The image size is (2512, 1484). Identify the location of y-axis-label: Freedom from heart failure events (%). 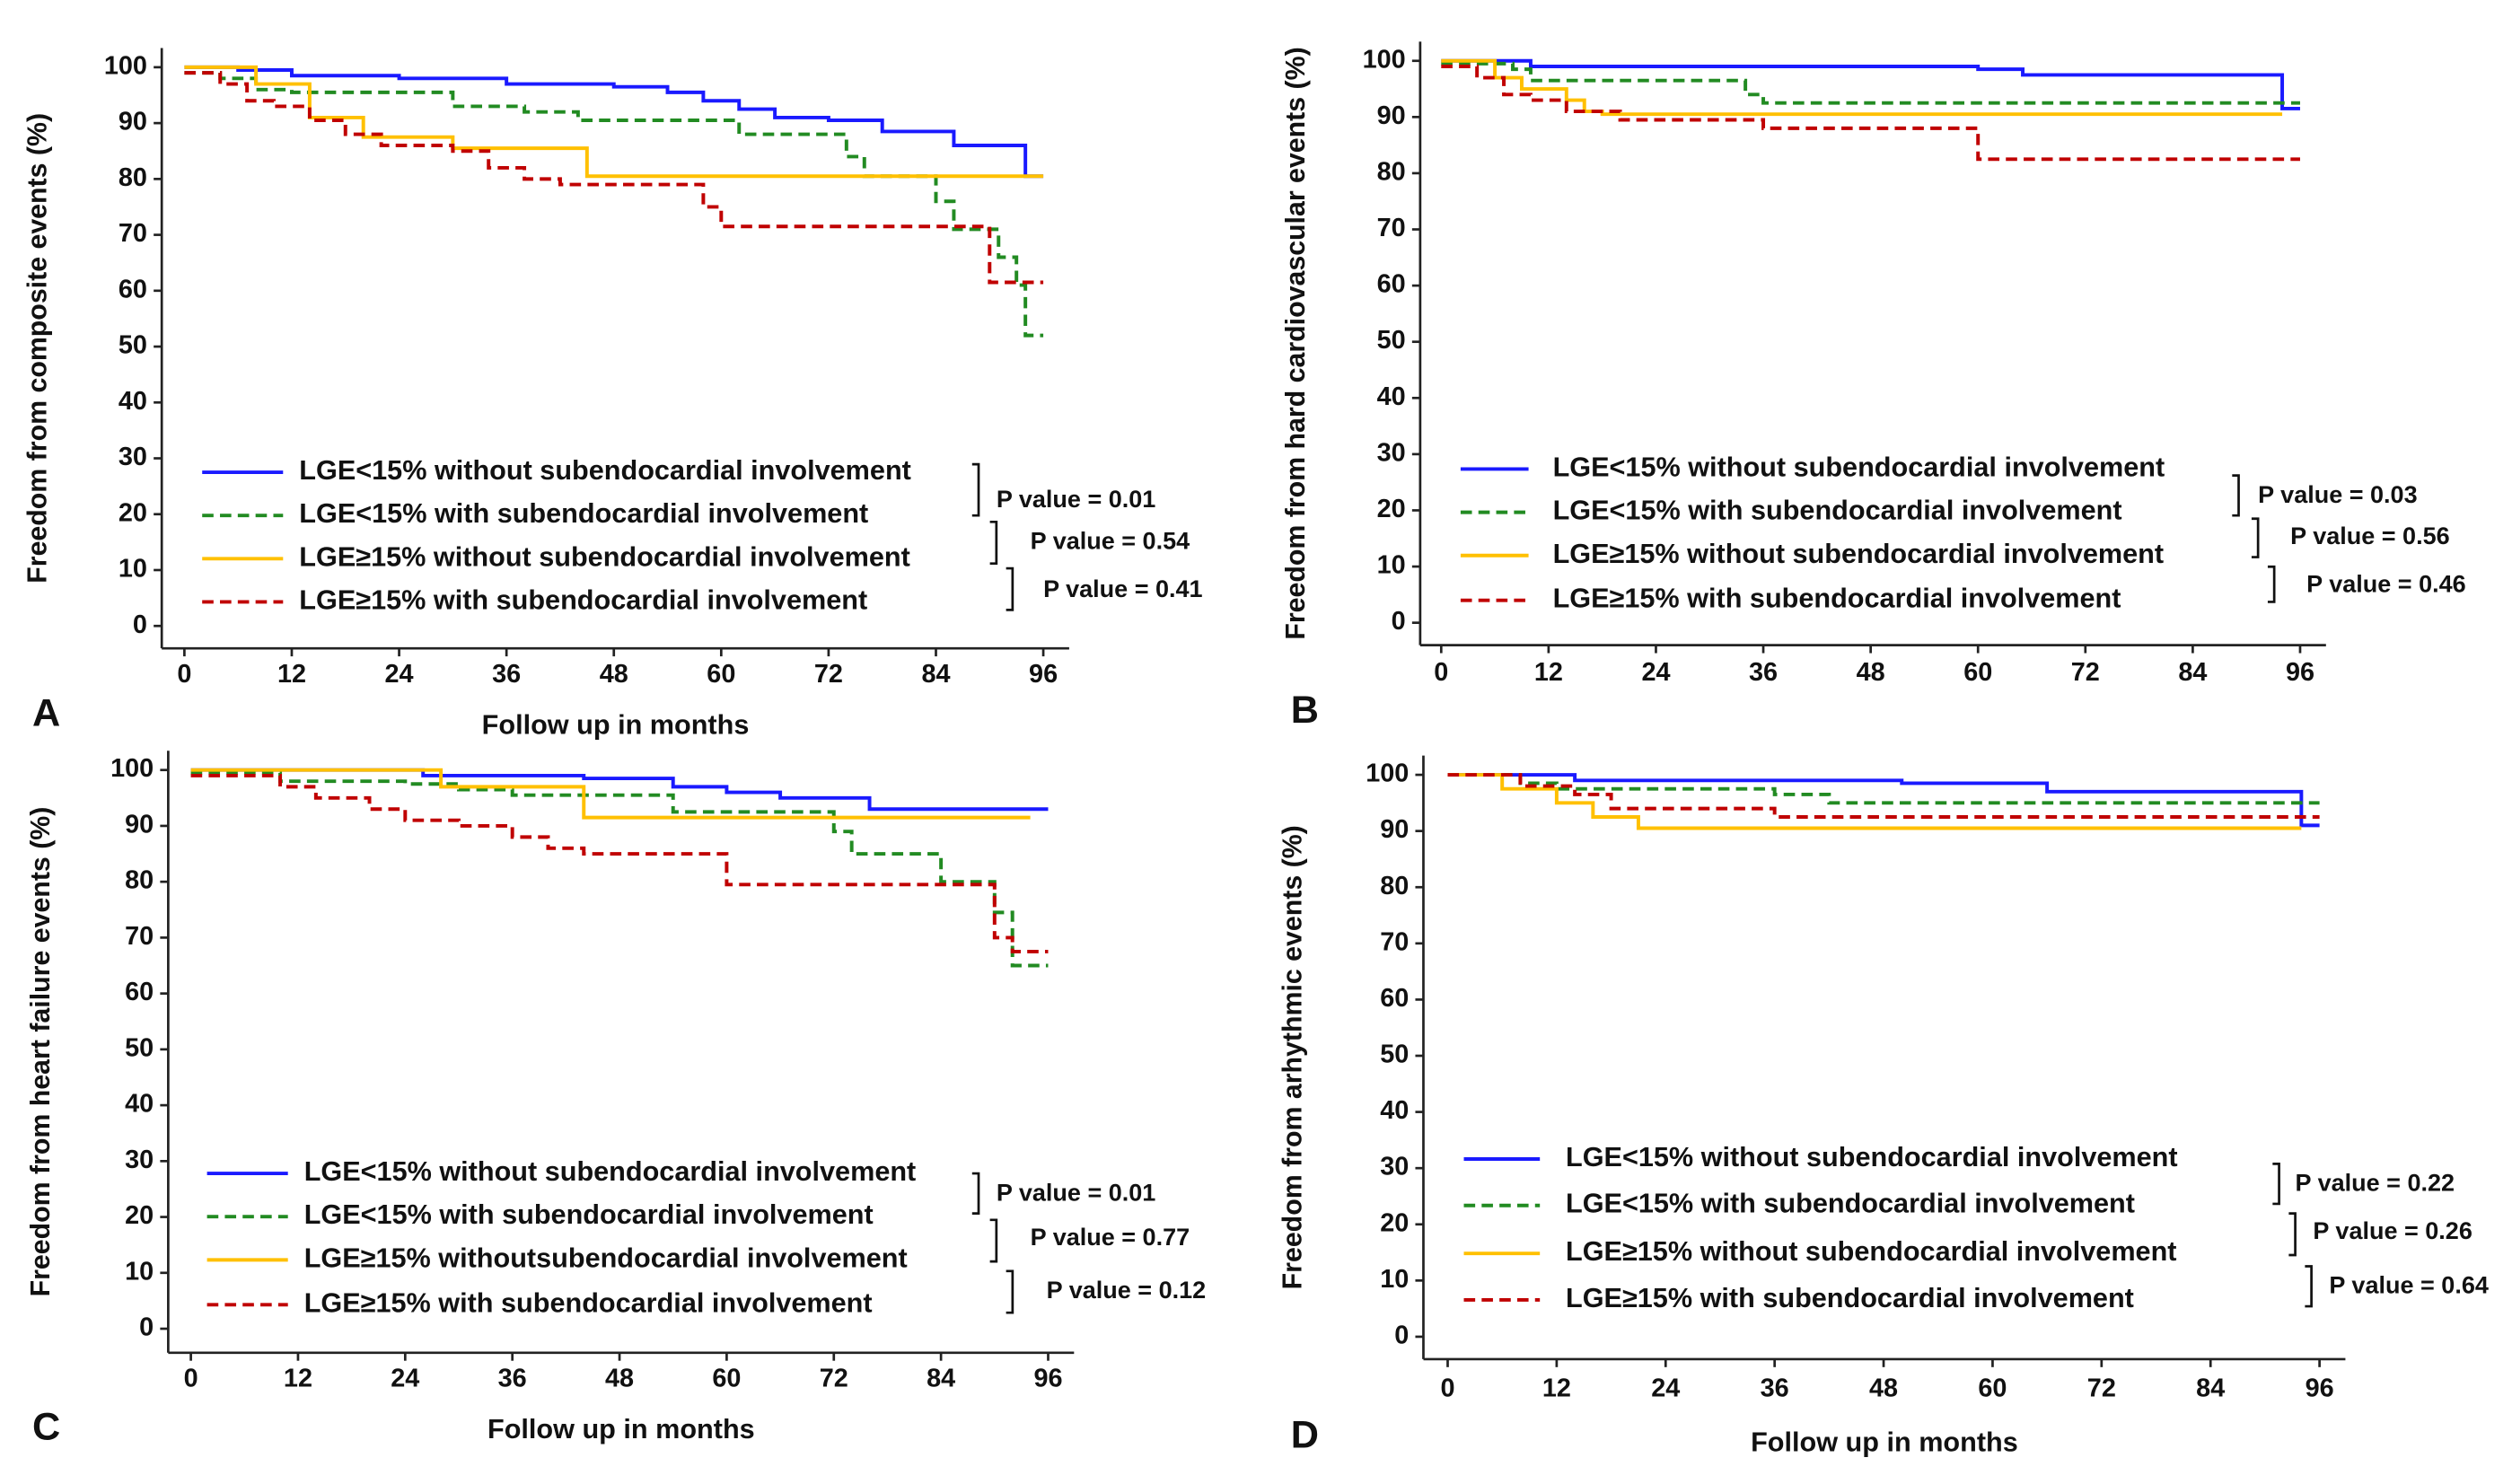
(40, 1052).